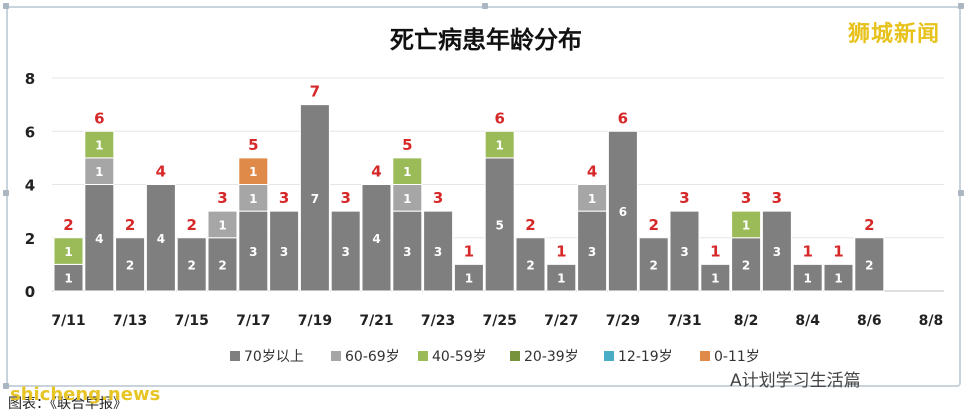 The image size is (971, 419). I want to click on resize-handle-top, so click(485, 6).